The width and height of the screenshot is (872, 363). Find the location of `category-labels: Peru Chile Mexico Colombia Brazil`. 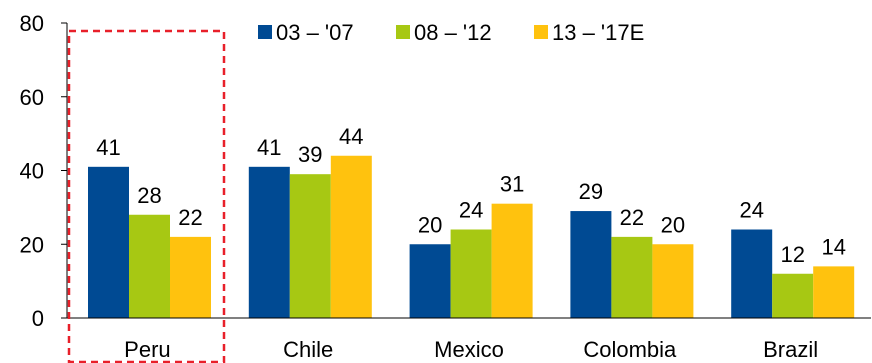

category-labels: Peru Chile Mexico Colombia Brazil is located at coordinates (471, 349).